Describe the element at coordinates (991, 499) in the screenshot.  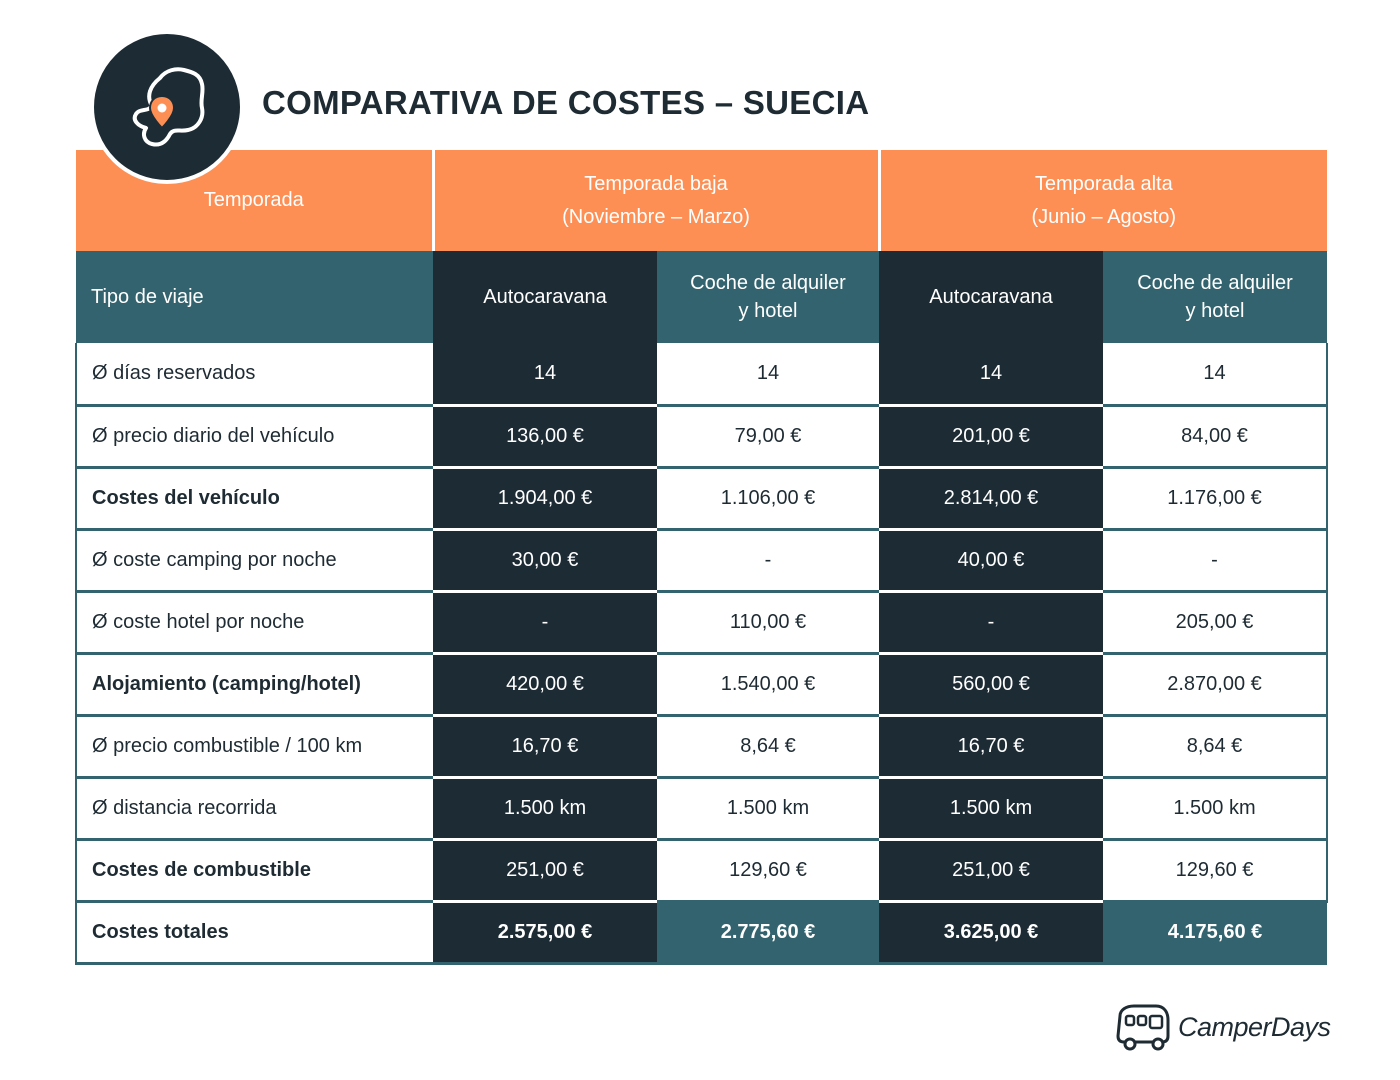
I see `cell-high-camper: 2.814,00 €` at that location.